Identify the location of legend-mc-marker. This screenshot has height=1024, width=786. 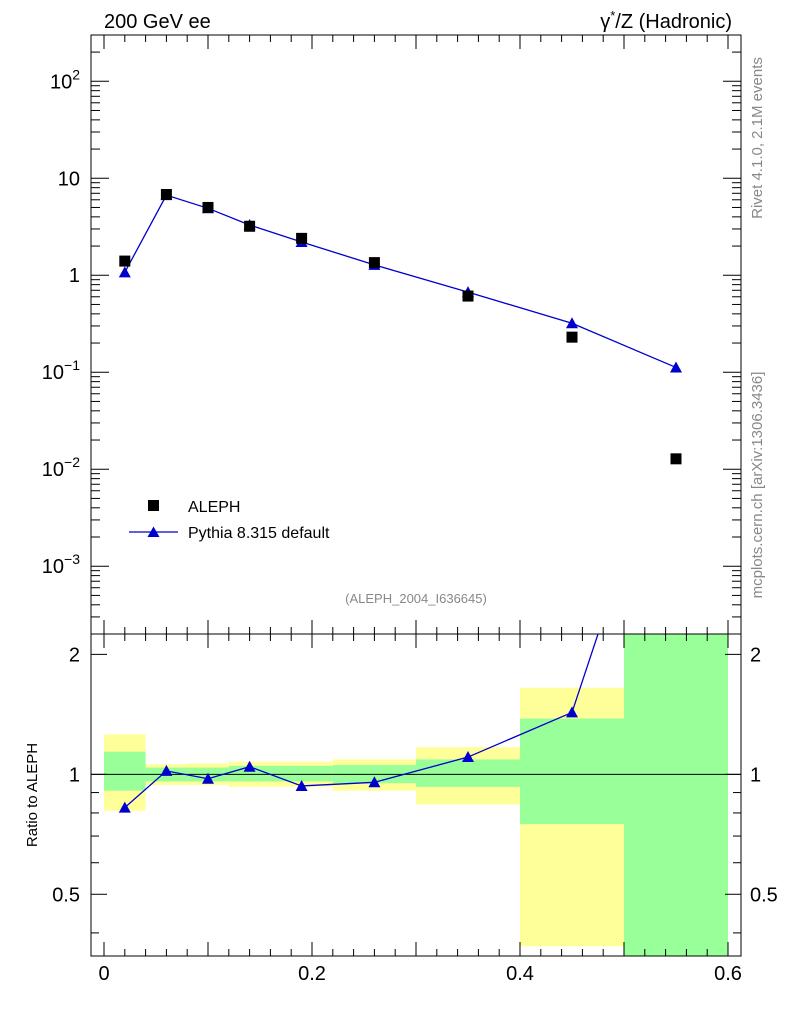
(153, 531).